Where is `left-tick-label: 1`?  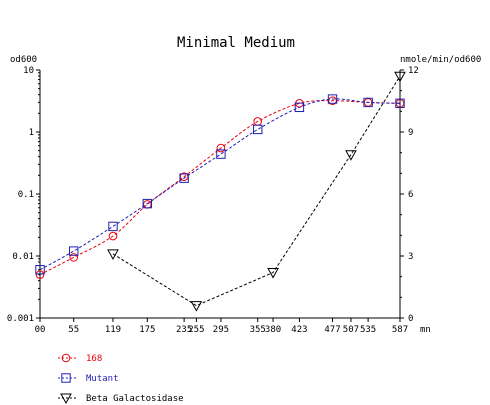
left-tick-label: 1 is located at coordinates (31, 133).